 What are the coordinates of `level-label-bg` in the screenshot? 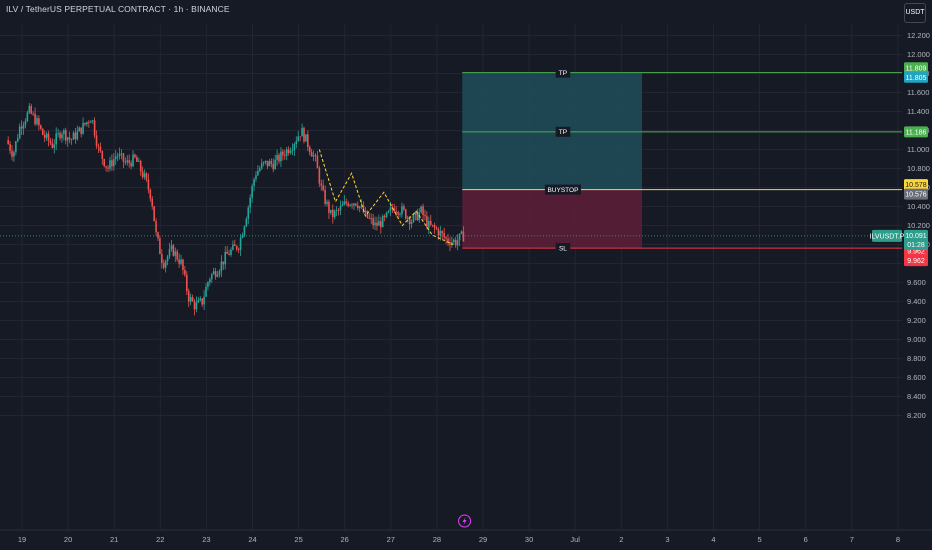 It's located at (563, 72).